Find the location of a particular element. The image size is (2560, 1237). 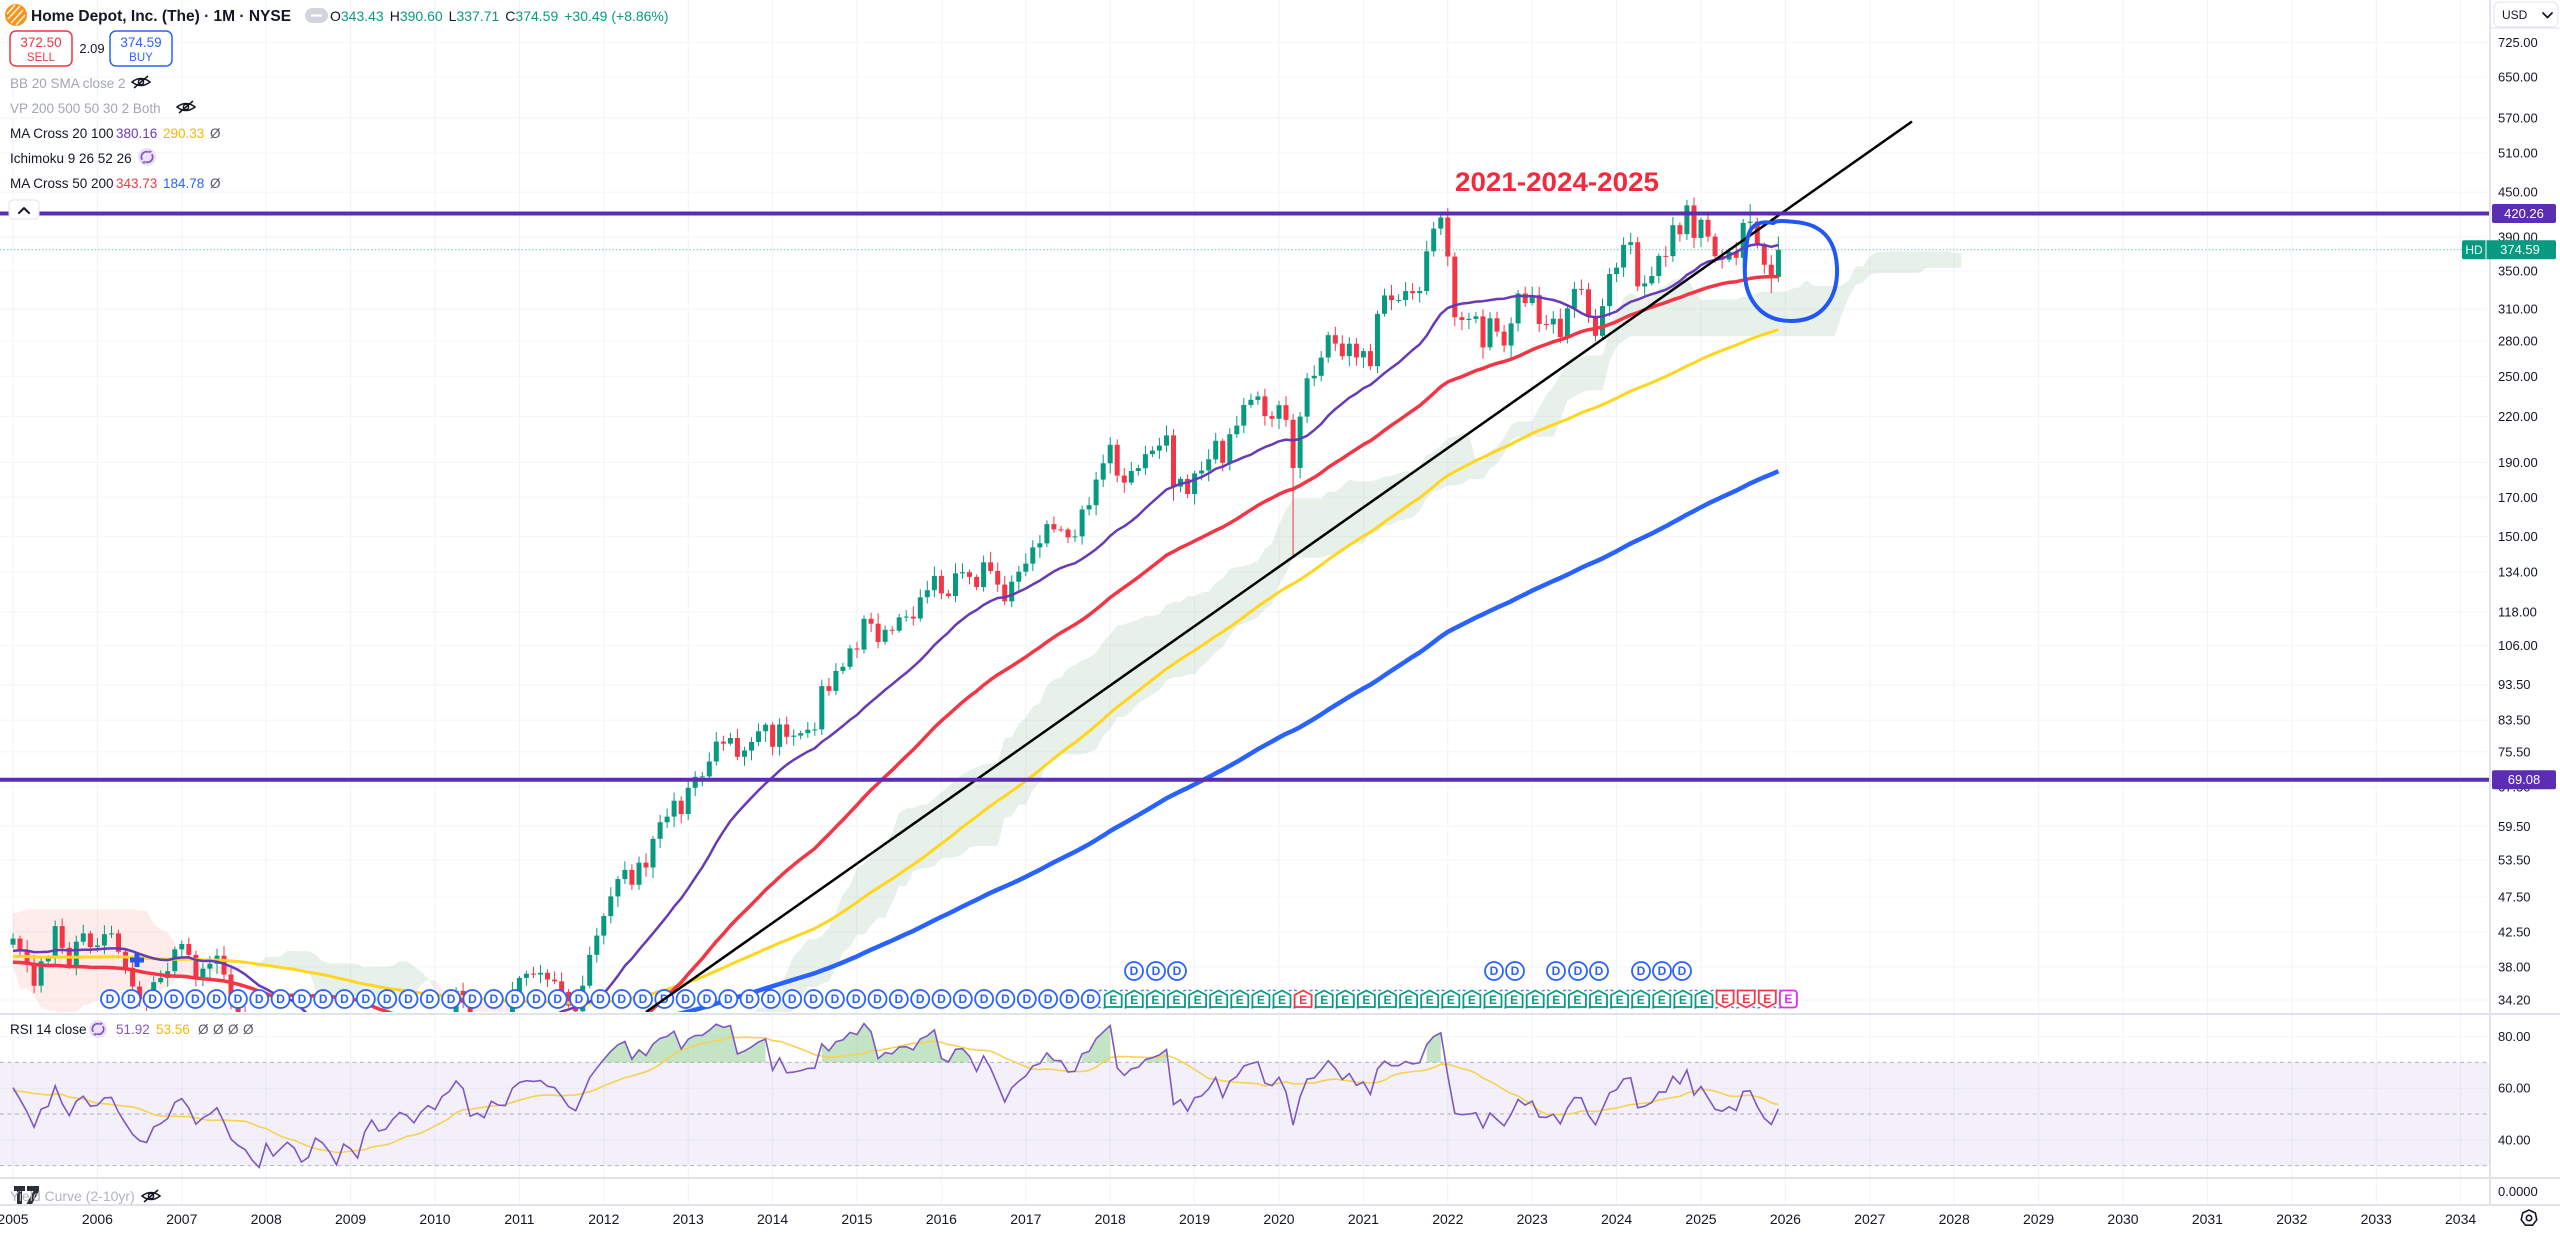

svg-text: 650.00 is located at coordinates (2518, 76).